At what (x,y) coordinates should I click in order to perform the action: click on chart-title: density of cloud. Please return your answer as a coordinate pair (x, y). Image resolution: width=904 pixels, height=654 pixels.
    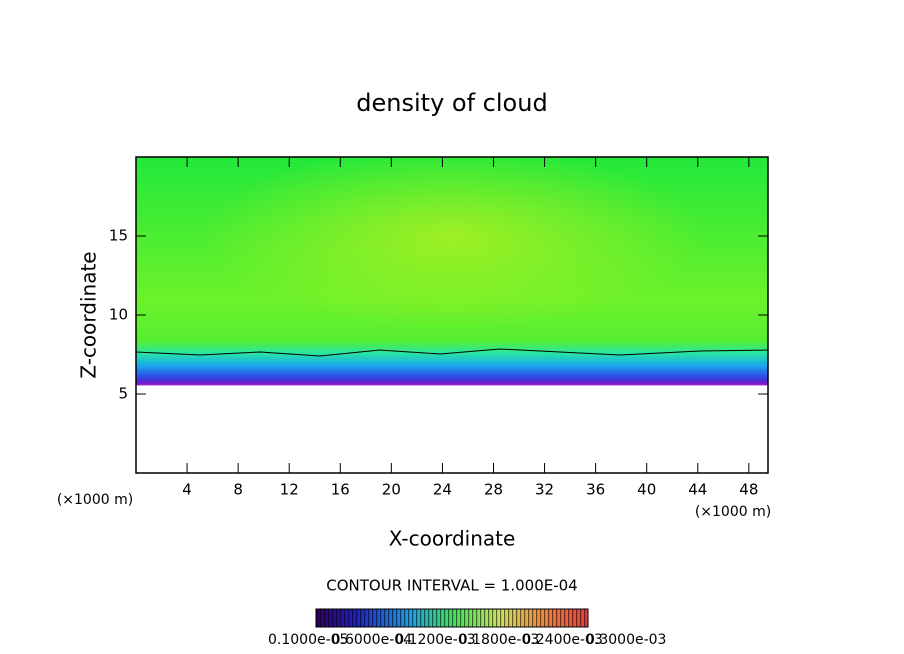
    Looking at the image, I should click on (451, 103).